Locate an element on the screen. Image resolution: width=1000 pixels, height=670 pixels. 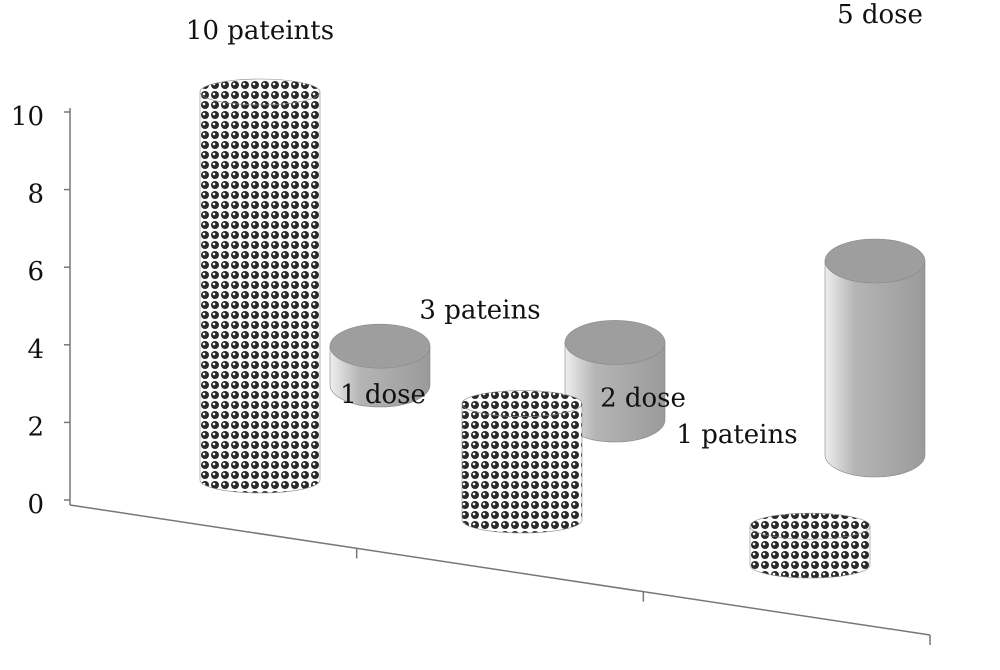
y-tick-label: 4 is located at coordinates (35, 350).